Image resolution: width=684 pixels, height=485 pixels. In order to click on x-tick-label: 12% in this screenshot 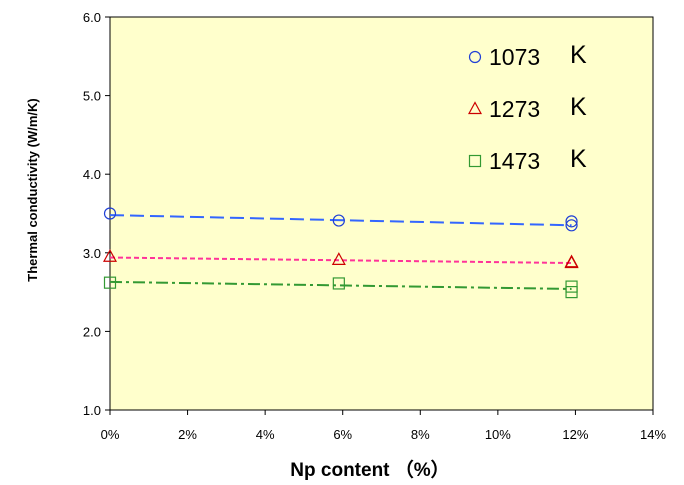, I will do `click(575, 434)`.